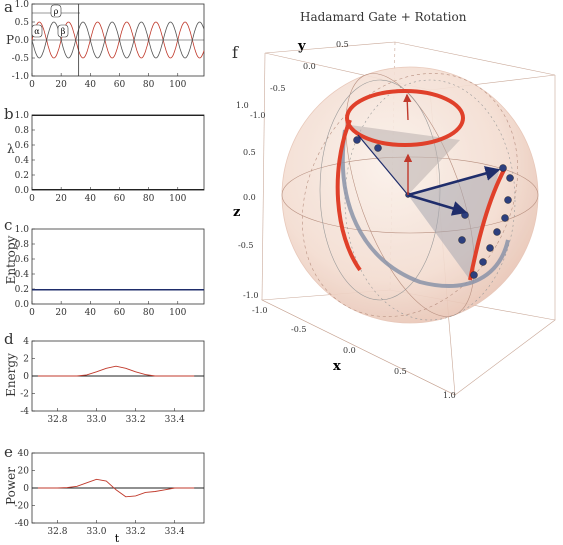 The height and width of the screenshot is (545, 563). What do you see at coordinates (342, 44) in the screenshot?
I see `y-tick: 0.5` at bounding box center [342, 44].